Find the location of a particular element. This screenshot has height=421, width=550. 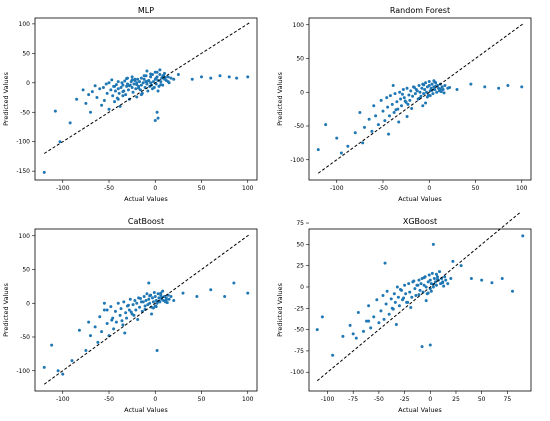

y-tick-label: 0 is located at coordinates (302, 287).